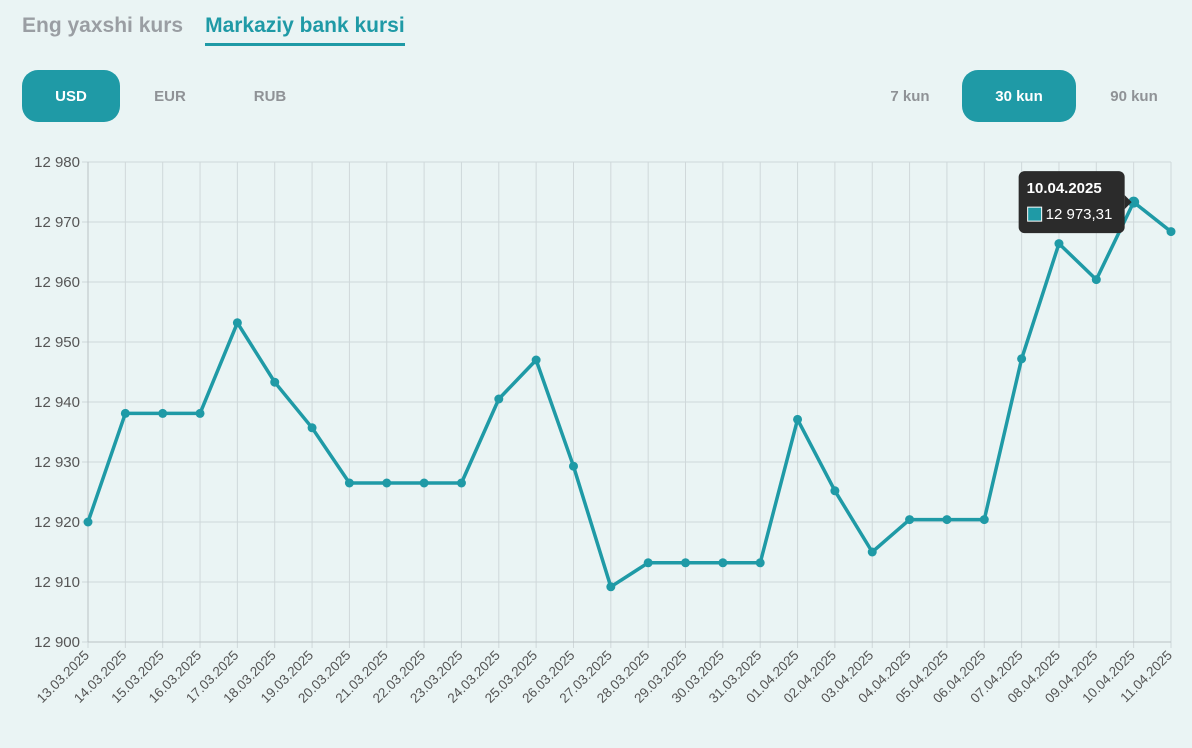  Describe the element at coordinates (103, 25) in the screenshot. I see `tab-best-rate: Eng yaxshi kurs` at that location.